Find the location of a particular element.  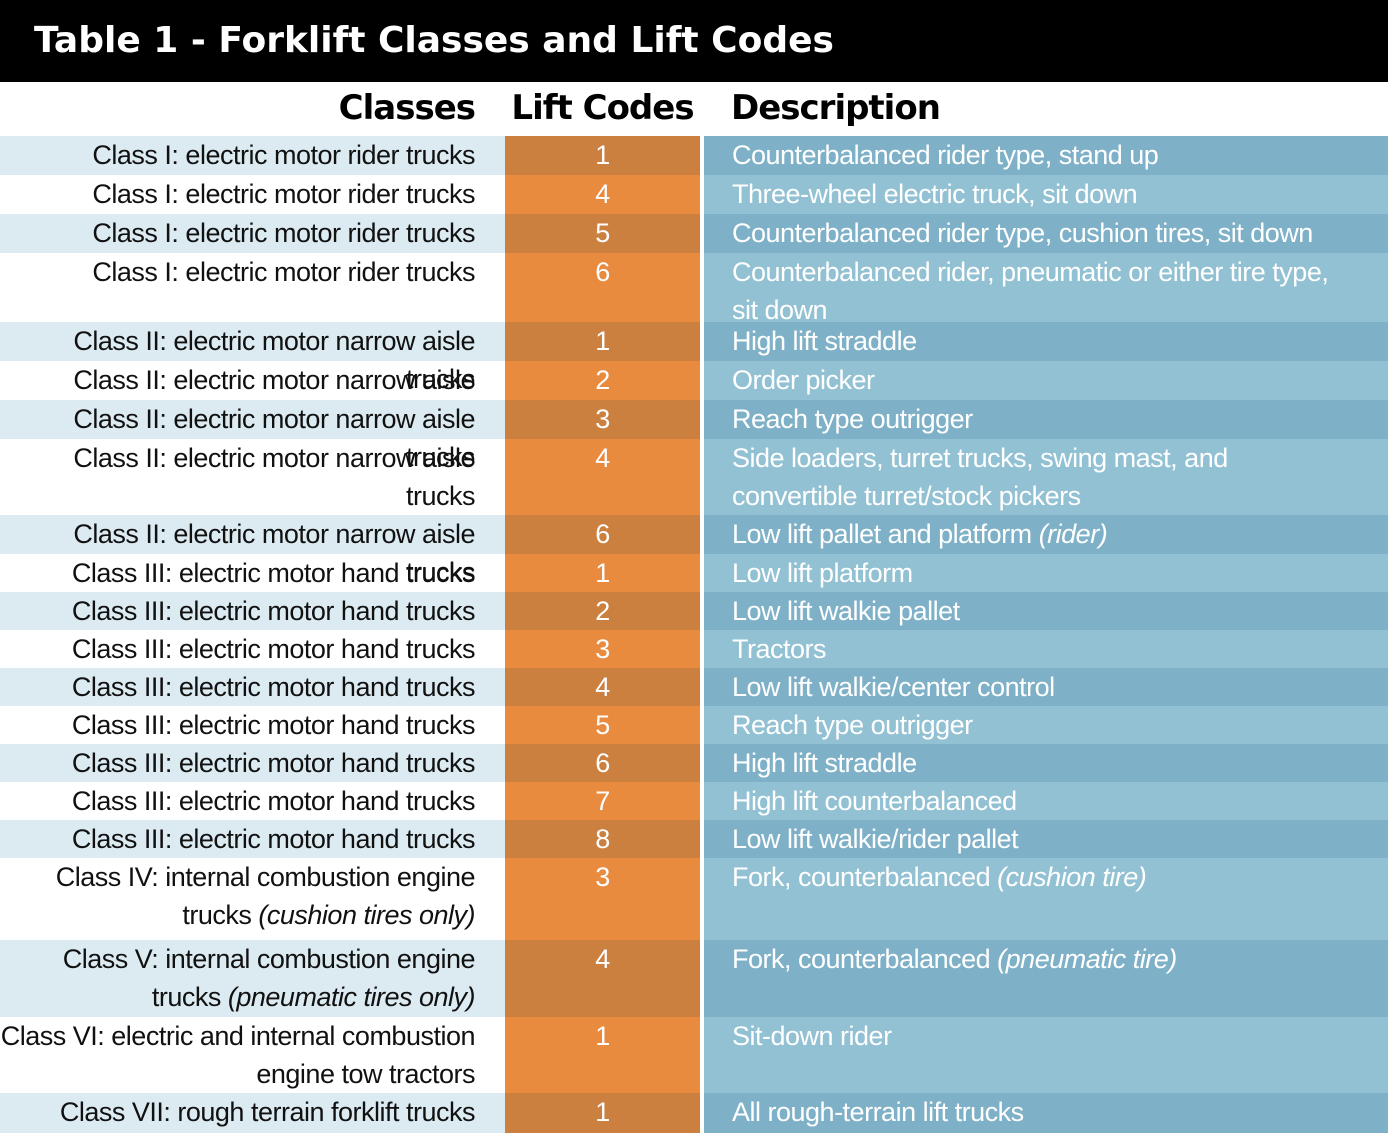

class-cell: Class VII: rough terrain forklift trucks is located at coordinates (252, 1113).